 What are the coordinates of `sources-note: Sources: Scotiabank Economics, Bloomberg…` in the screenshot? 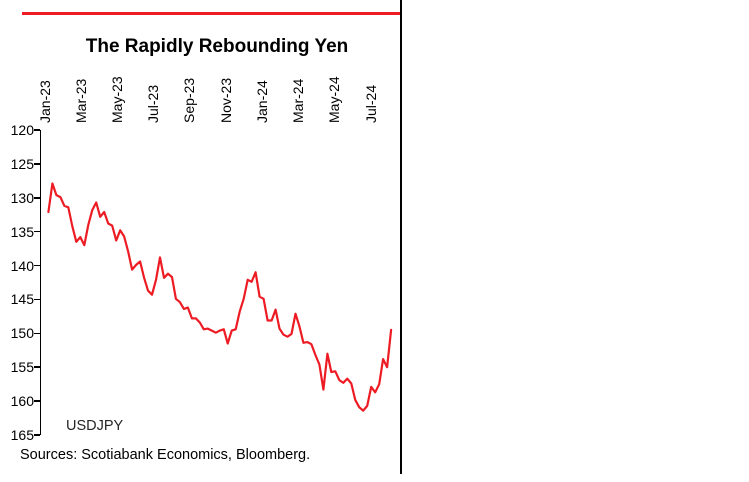 It's located at (165, 455).